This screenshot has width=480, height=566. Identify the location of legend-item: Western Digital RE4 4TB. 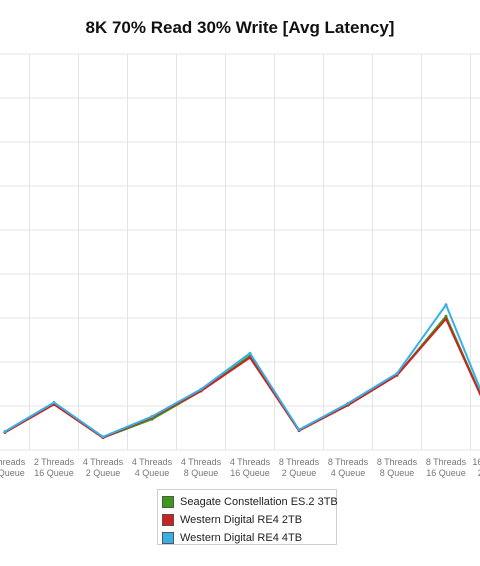
(249, 538).